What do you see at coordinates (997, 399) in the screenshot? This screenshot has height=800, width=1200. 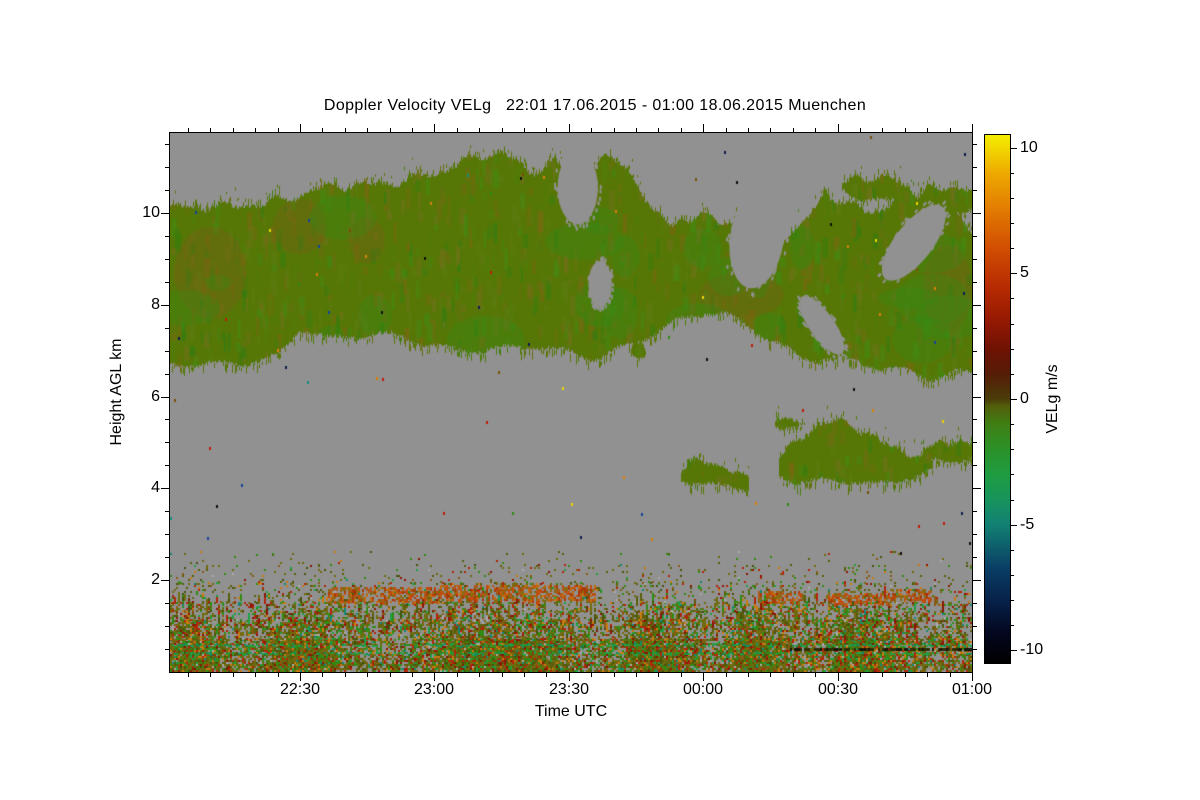 I see `colorbar-gradient` at bounding box center [997, 399].